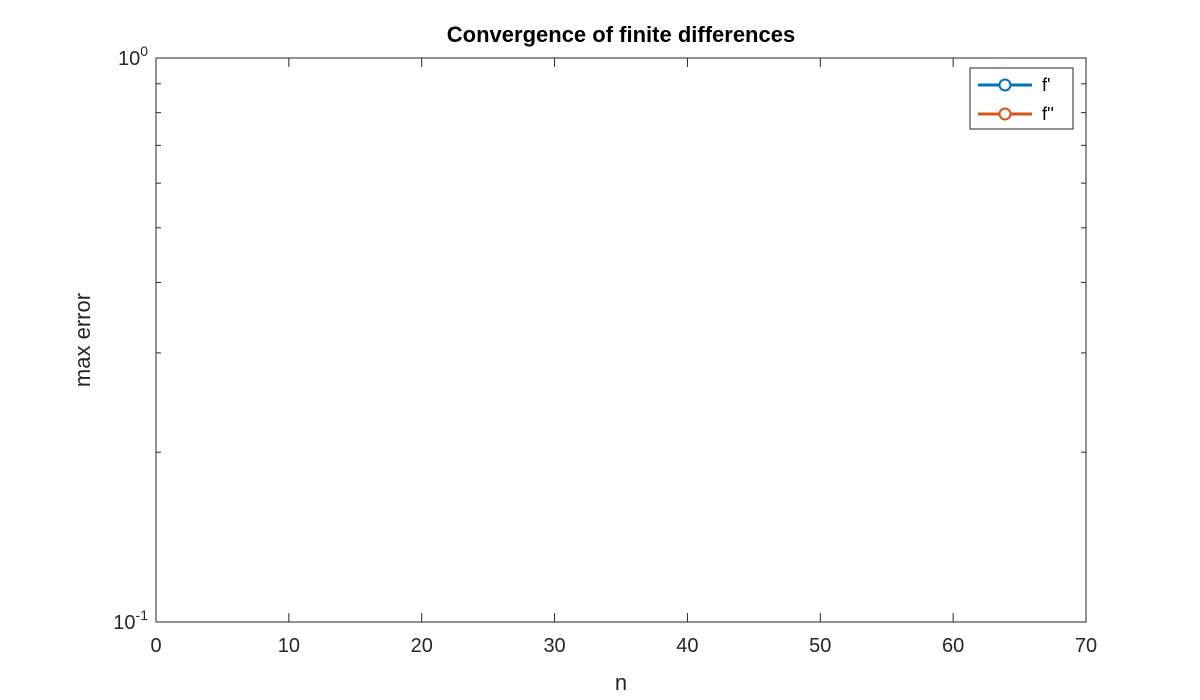 This screenshot has width=1200, height=700. I want to click on x-tick-label: 20, so click(422, 646).